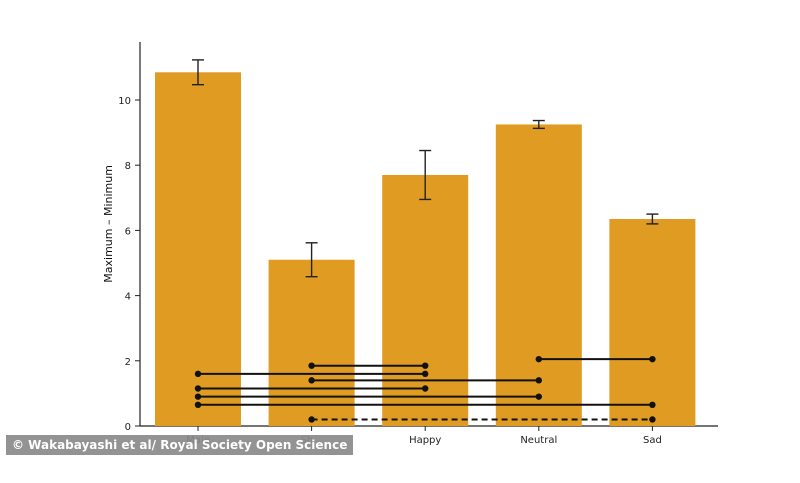 The width and height of the screenshot is (800, 483). Describe the element at coordinates (128, 231) in the screenshot. I see `y-tick-label: 6` at that location.